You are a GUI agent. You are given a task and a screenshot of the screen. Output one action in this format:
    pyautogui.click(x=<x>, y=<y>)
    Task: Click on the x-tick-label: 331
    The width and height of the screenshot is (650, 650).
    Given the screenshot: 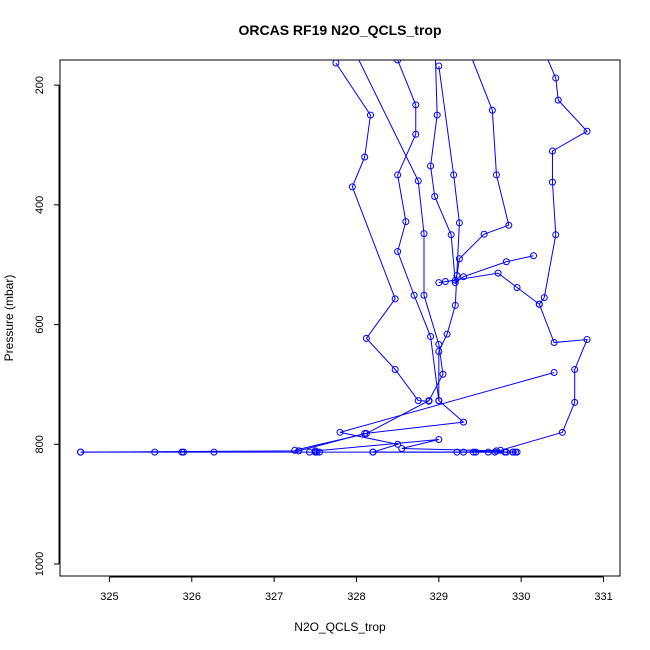 What is the action you would take?
    pyautogui.click(x=603, y=597)
    